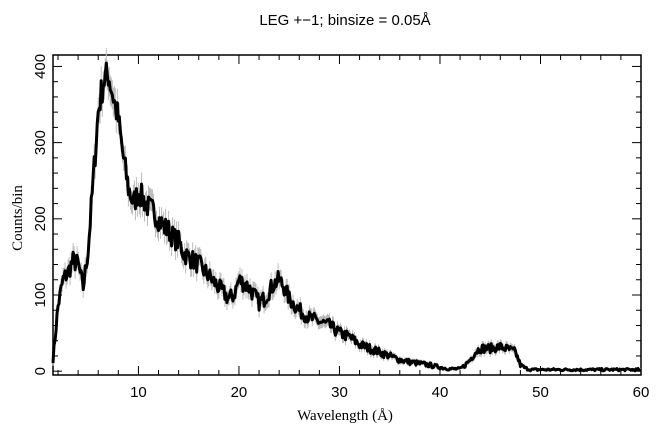 This screenshot has height=435, width=661. What do you see at coordinates (345, 416) in the screenshot?
I see `x-axis-label: Wavelength (Å)` at bounding box center [345, 416].